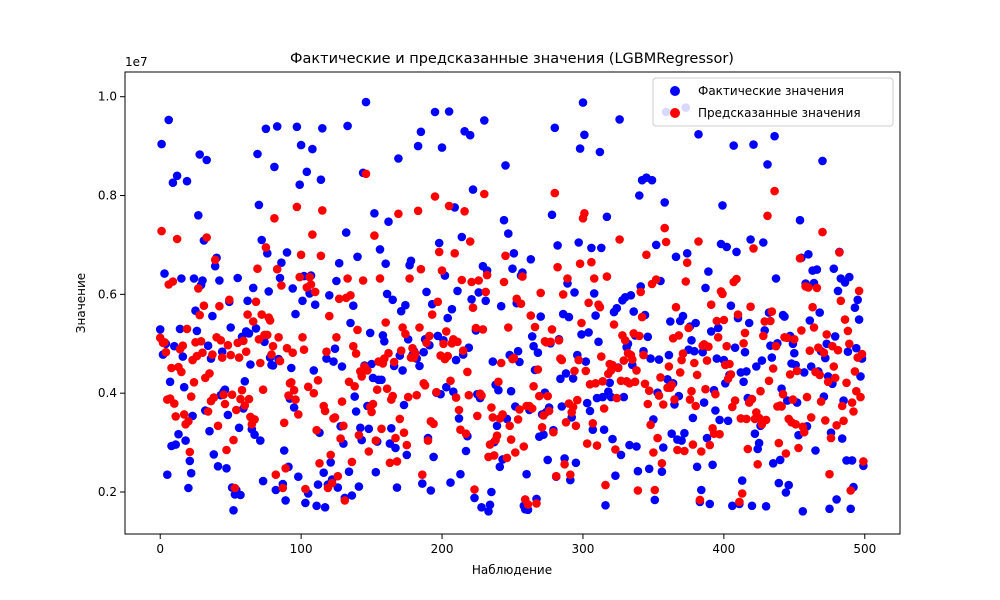 The width and height of the screenshot is (1000, 600). What do you see at coordinates (160, 549) in the screenshot?
I see `x-tick-label: 0` at bounding box center [160, 549].